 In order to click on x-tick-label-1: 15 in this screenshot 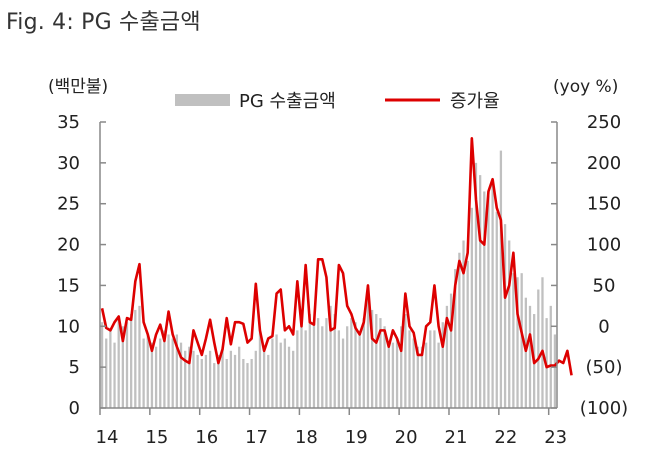, I will do `click(156, 437)`.